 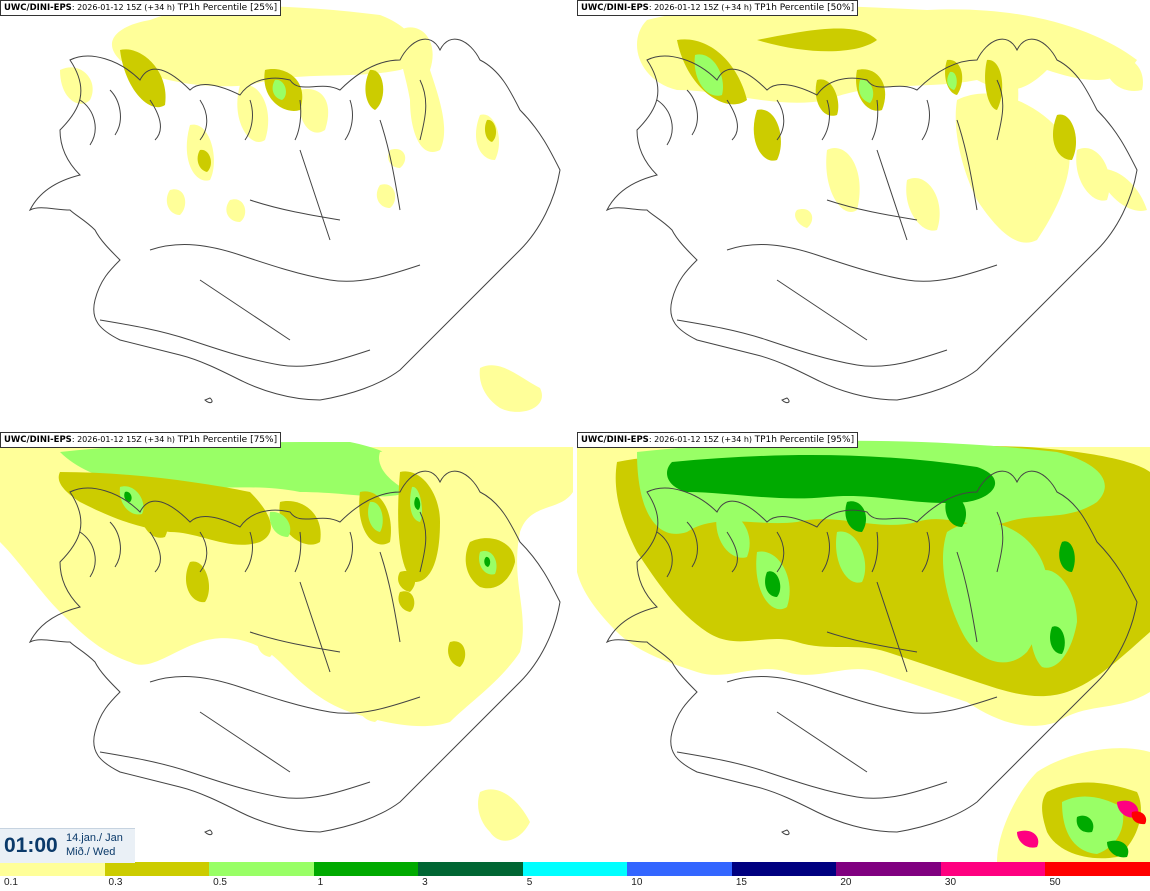 I want to click on valid-date: 14.jan./ Jan, so click(x=94, y=838).